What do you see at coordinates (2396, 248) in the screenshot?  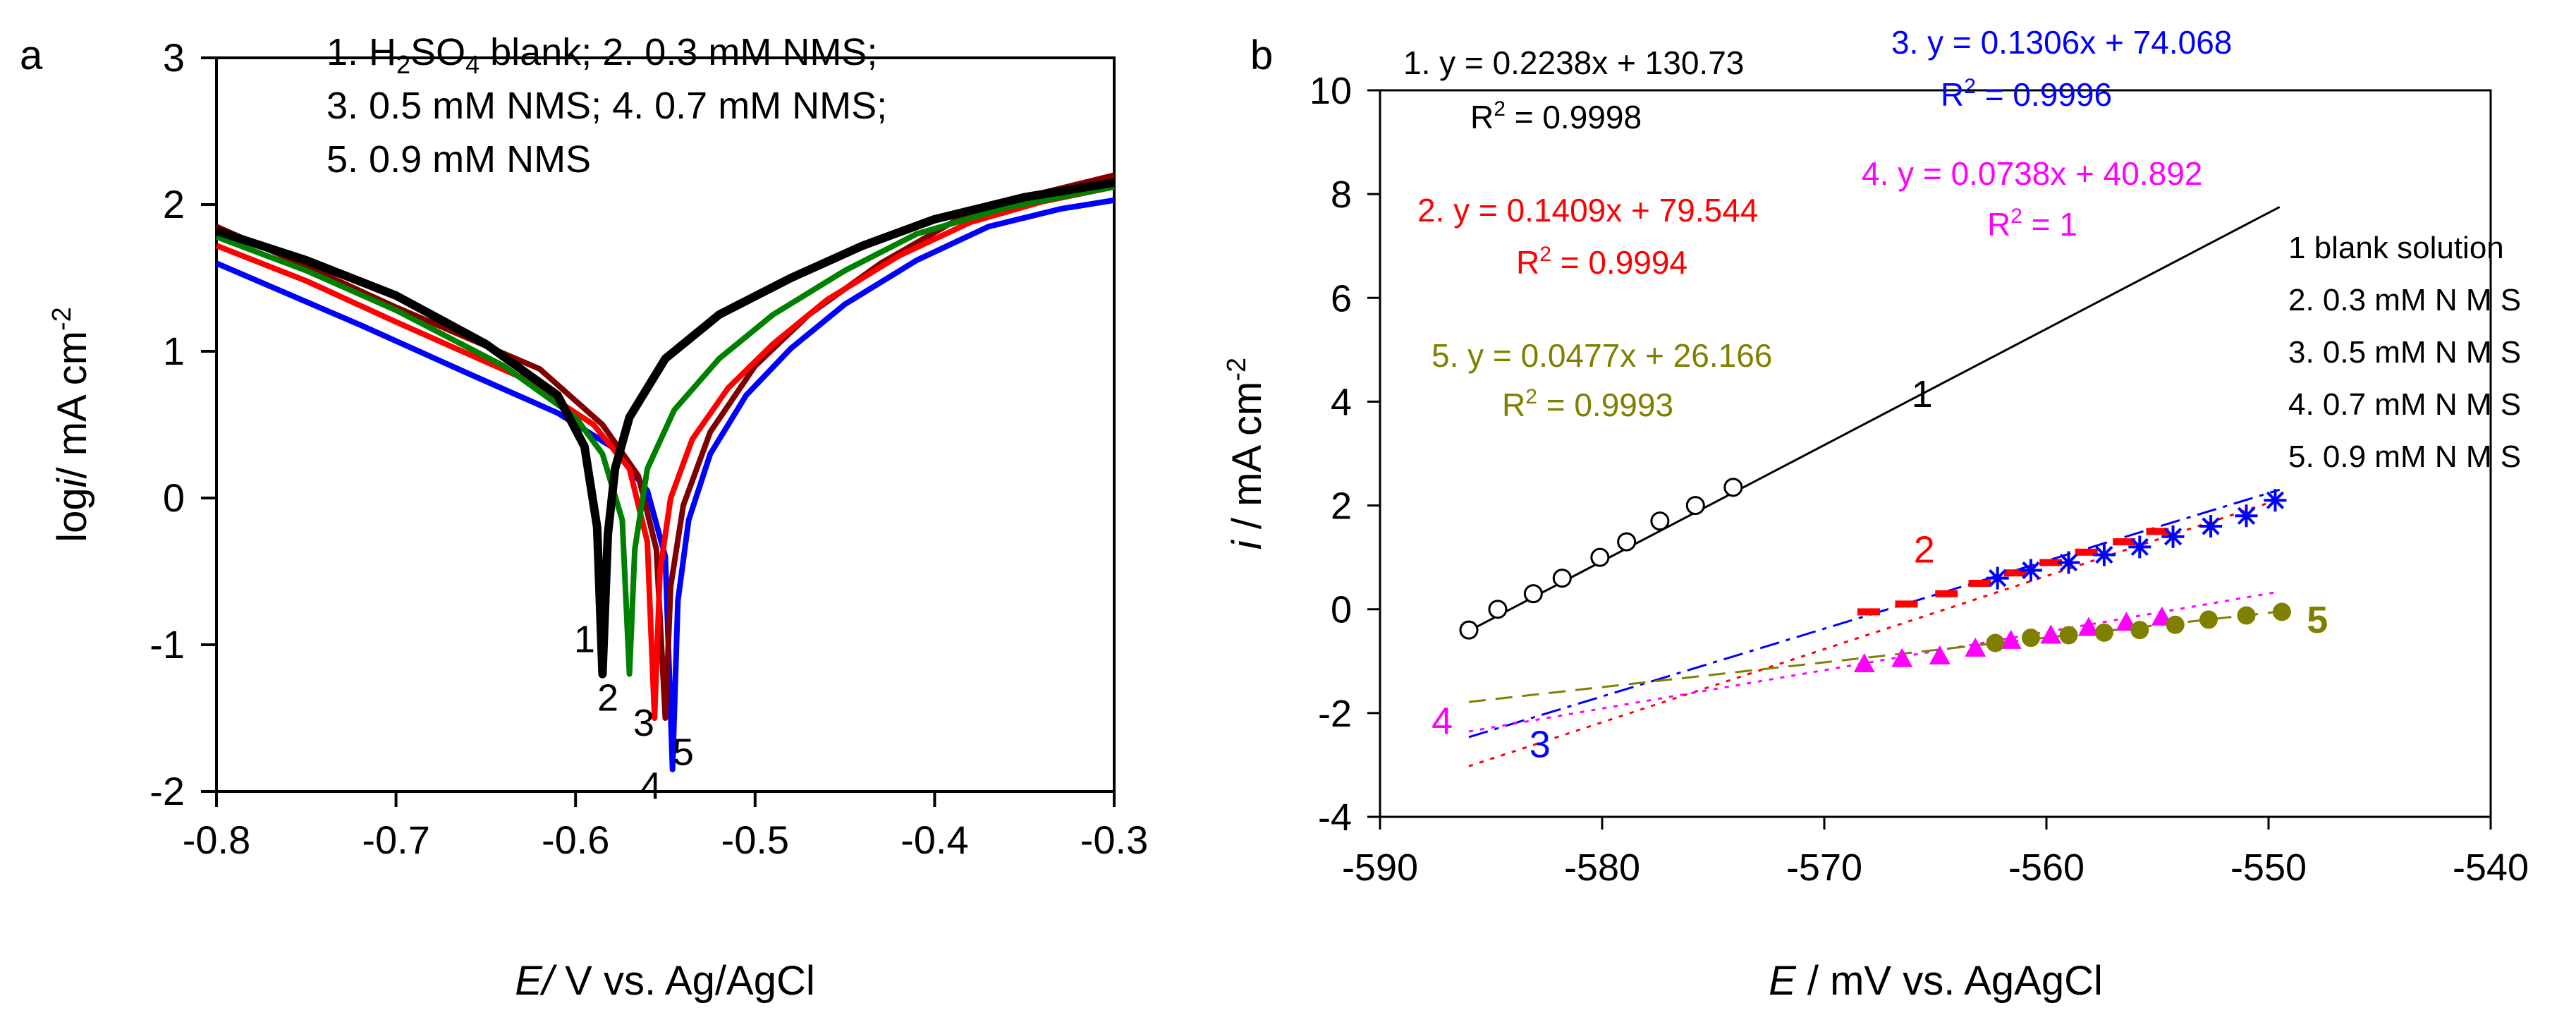 I see `panel-b-legend-item-1: 1 blank solution` at bounding box center [2396, 248].